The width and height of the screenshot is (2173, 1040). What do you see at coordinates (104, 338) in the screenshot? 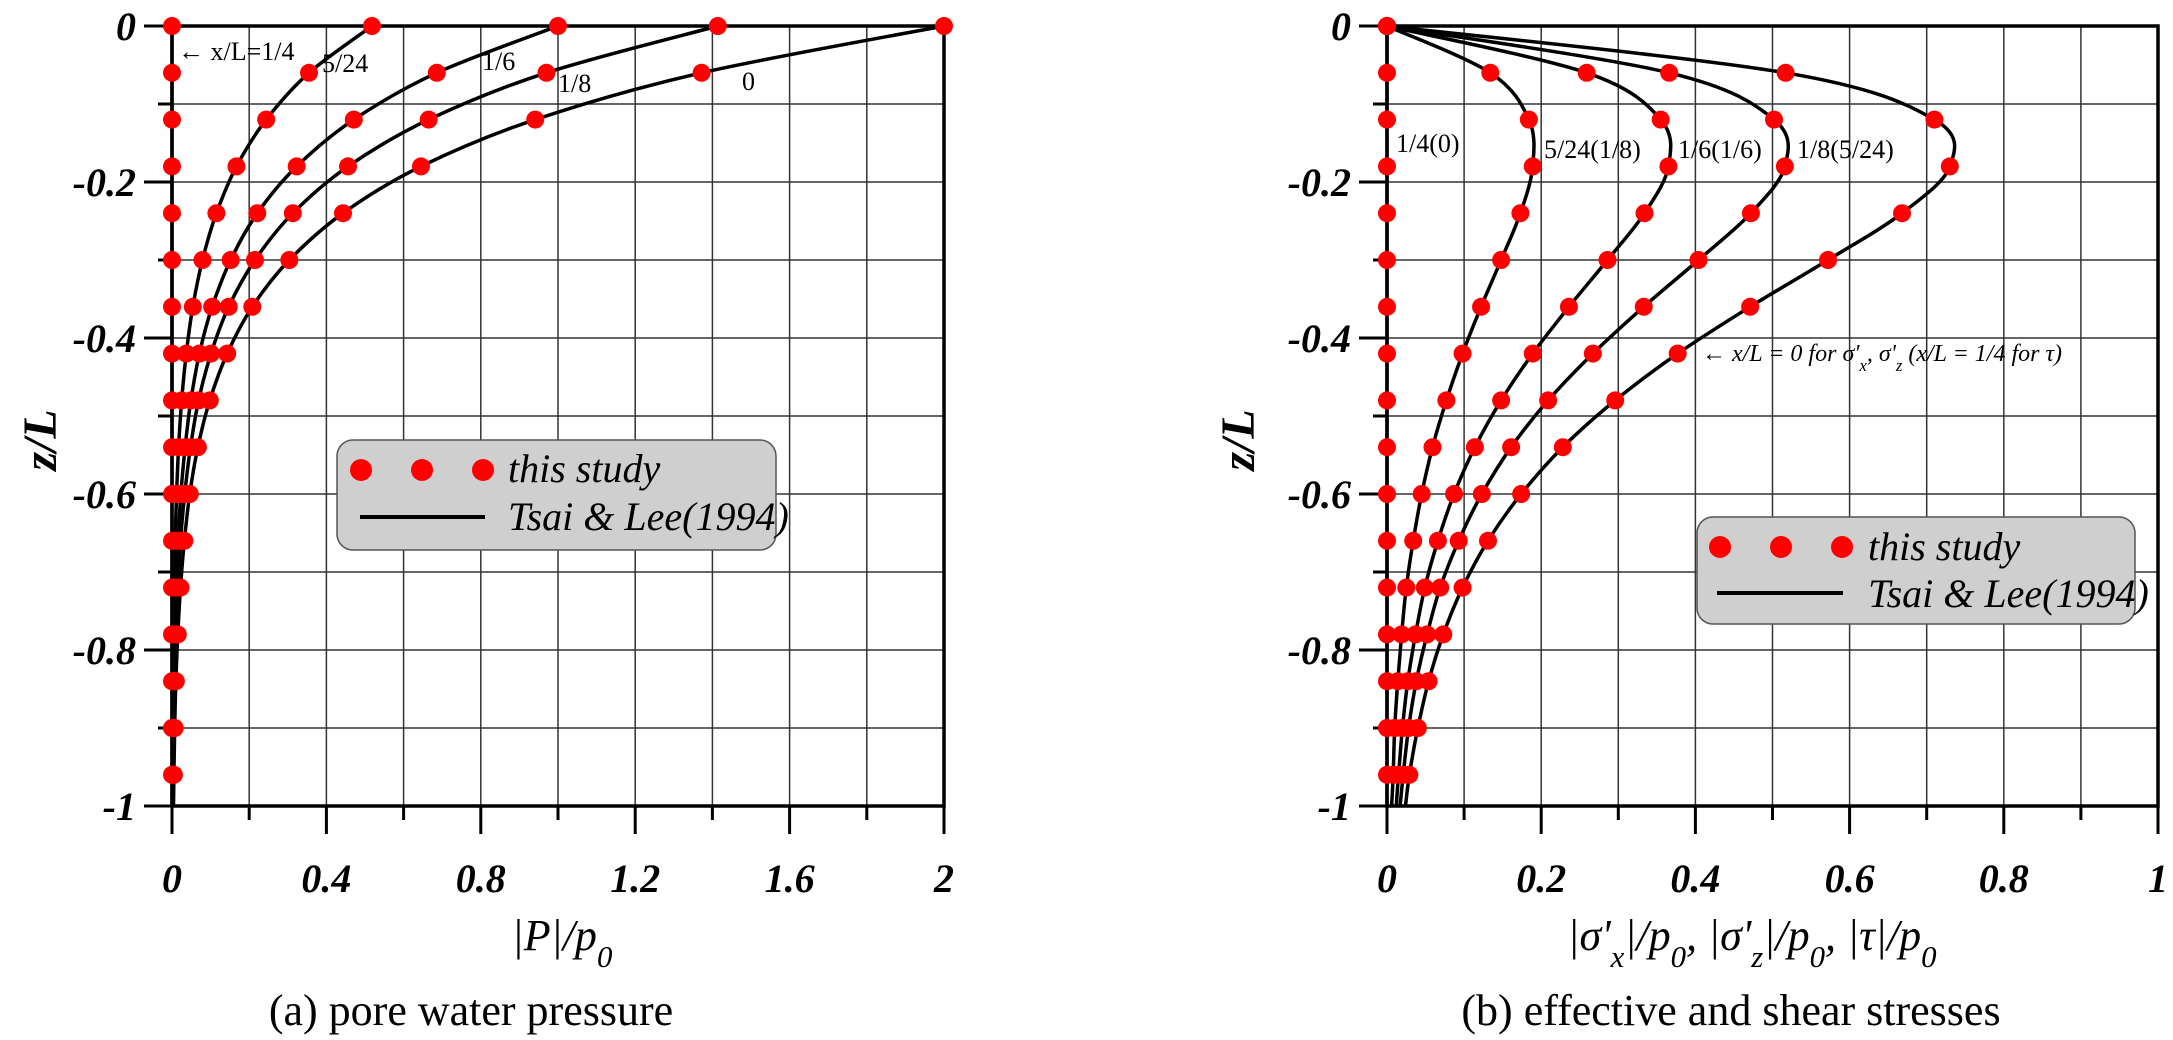
I see `y-tick-label: -0.4` at bounding box center [104, 338].